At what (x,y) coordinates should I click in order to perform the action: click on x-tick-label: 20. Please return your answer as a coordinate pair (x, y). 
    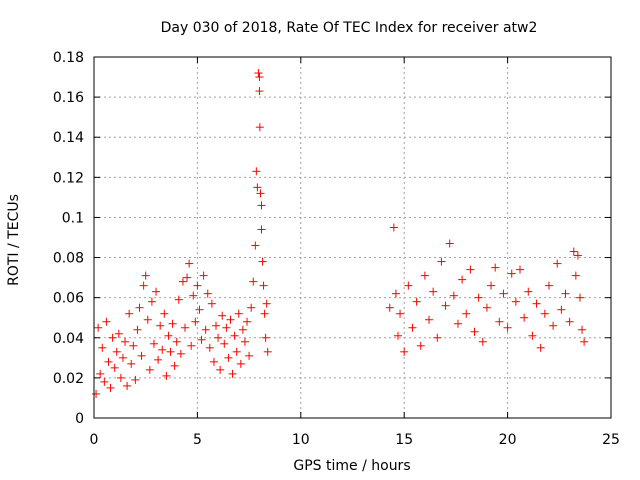
    Looking at the image, I should click on (508, 440).